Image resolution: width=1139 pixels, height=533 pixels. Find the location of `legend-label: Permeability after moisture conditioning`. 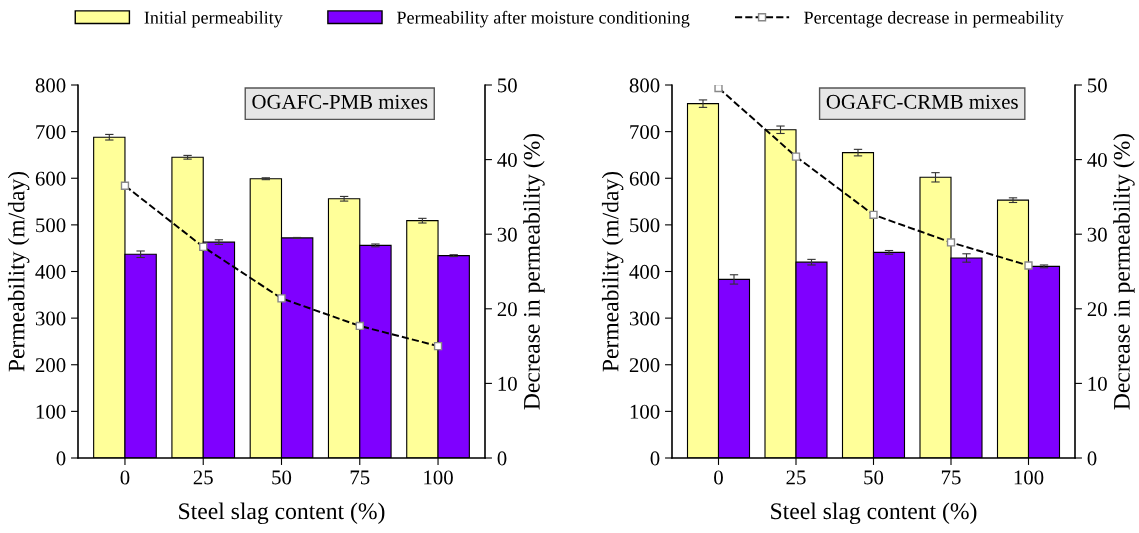

legend-label: Permeability after moisture conditioning is located at coordinates (543, 19).